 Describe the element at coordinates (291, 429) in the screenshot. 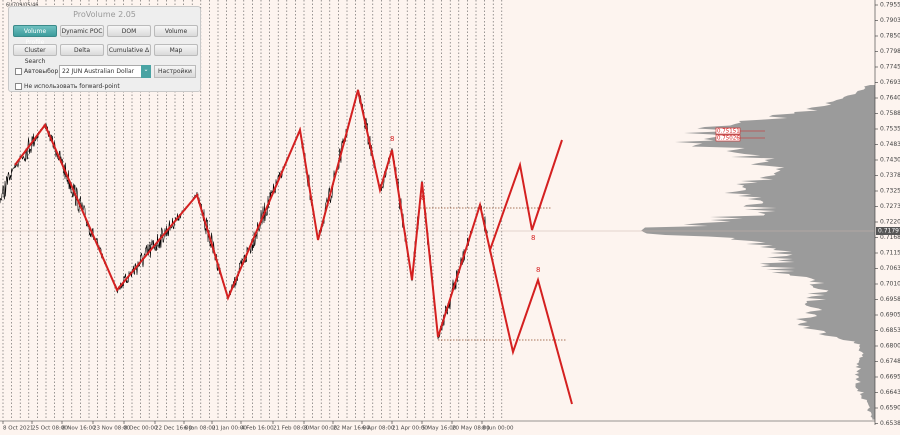

I see `time-label: 21 Feb 08:00` at that location.